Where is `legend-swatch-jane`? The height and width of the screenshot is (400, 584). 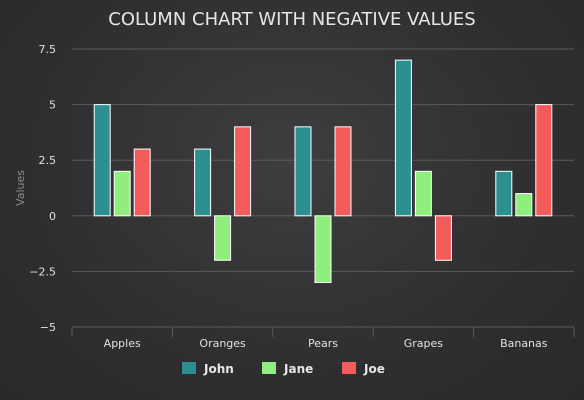
legend-swatch-jane is located at coordinates (269, 368).